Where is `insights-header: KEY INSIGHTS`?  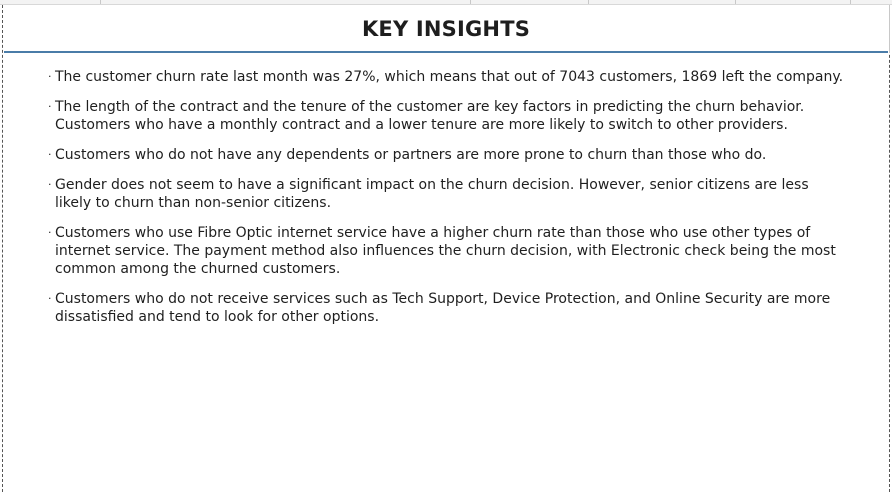 insights-header: KEY INSIGHTS is located at coordinates (446, 28).